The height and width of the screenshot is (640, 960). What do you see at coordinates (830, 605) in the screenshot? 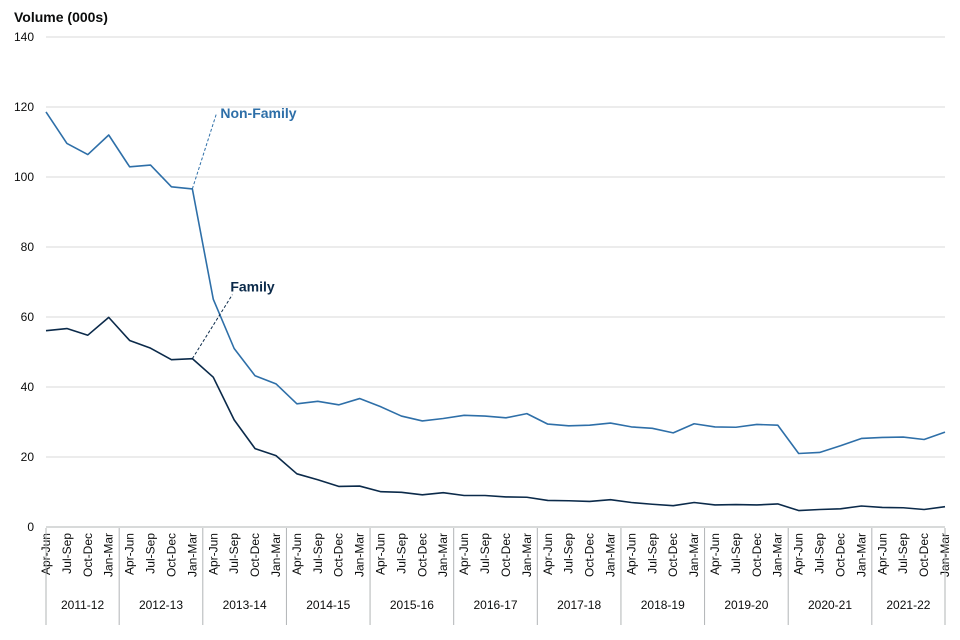
I see `year-label: 2020-21` at bounding box center [830, 605].